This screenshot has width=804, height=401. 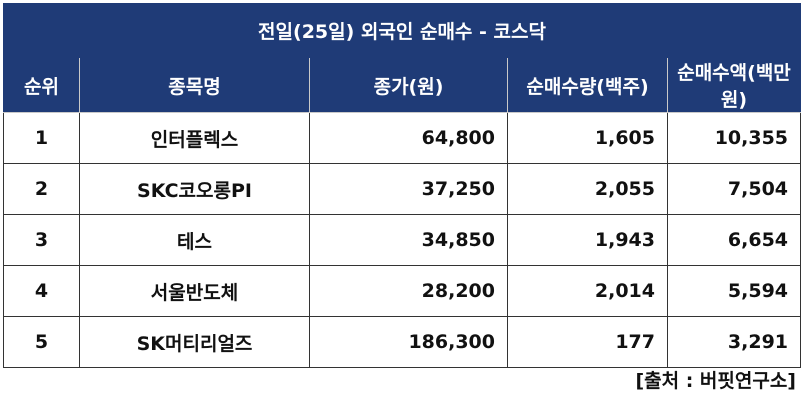 What do you see at coordinates (587, 138) in the screenshot?
I see `net-qty-cell: 1,605` at bounding box center [587, 138].